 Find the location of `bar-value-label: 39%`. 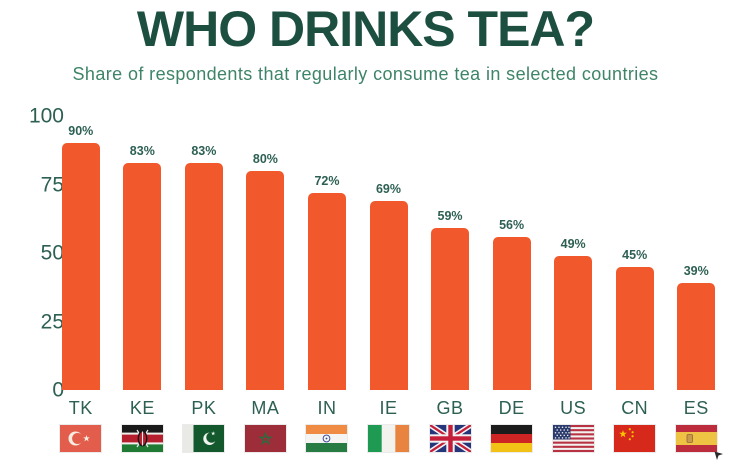

bar-value-label: 39% is located at coordinates (696, 271).